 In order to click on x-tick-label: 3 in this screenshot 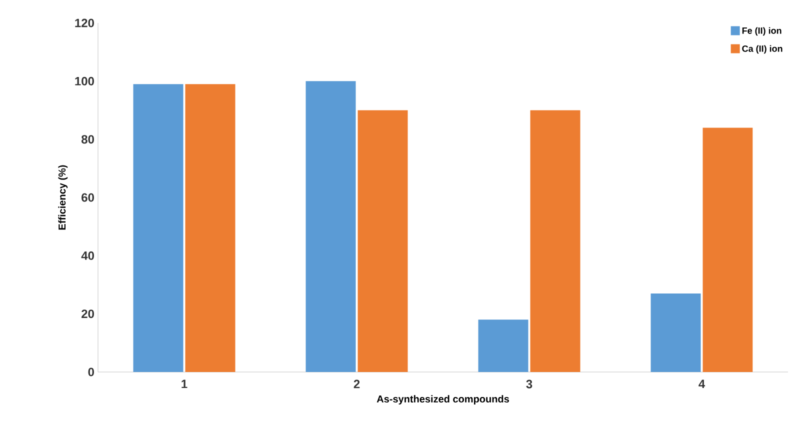, I will do `click(529, 384)`.